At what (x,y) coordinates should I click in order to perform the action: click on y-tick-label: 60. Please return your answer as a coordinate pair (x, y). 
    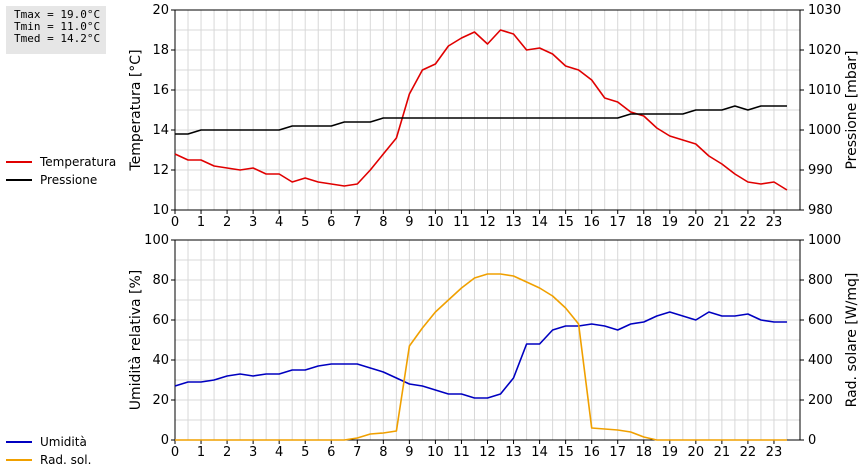
    Looking at the image, I should click on (160, 320).